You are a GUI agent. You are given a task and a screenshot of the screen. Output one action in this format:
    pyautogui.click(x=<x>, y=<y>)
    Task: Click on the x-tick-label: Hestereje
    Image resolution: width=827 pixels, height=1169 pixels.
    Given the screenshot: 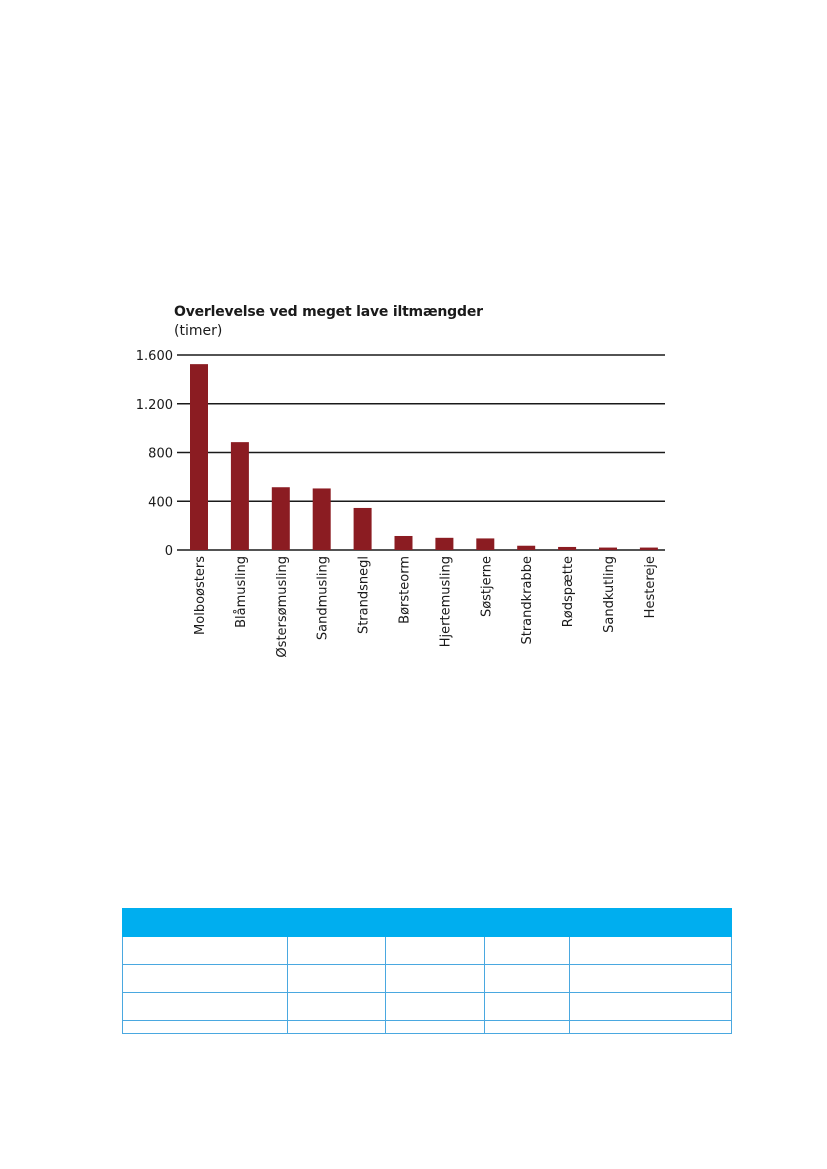 What is the action you would take?
    pyautogui.click(x=650, y=587)
    